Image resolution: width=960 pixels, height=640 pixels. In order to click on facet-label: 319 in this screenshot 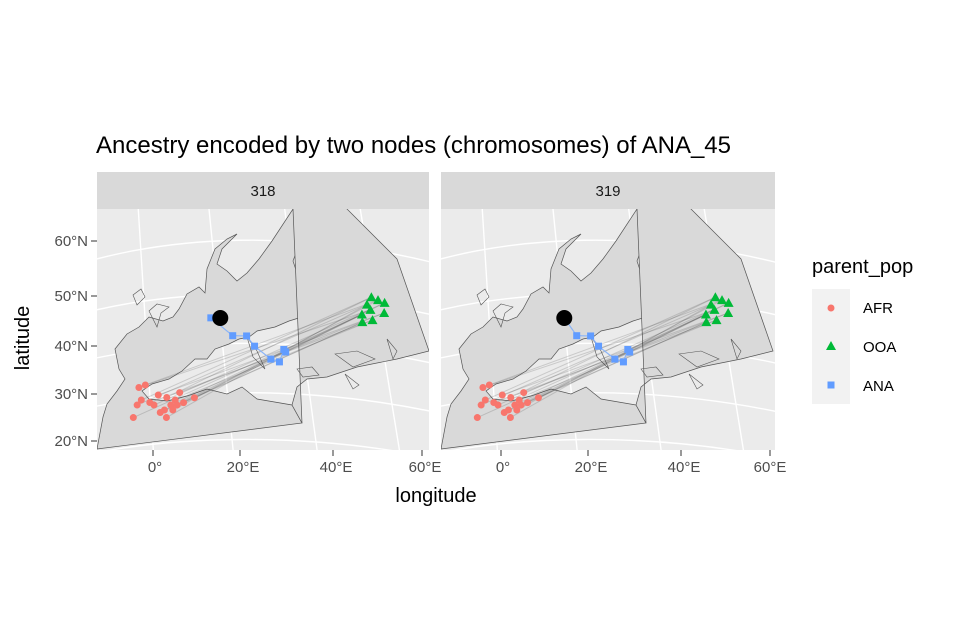, I will do `click(607, 191)`.